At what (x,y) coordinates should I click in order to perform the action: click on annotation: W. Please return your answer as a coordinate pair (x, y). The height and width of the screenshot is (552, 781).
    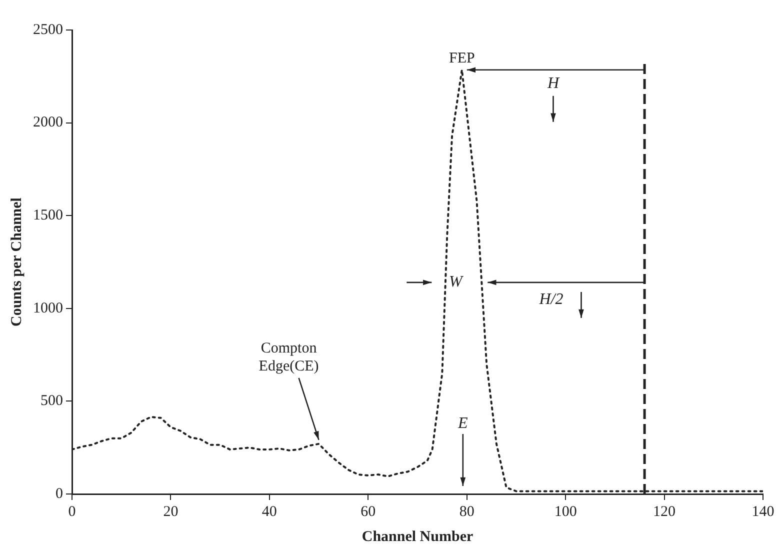
    Looking at the image, I should click on (456, 282).